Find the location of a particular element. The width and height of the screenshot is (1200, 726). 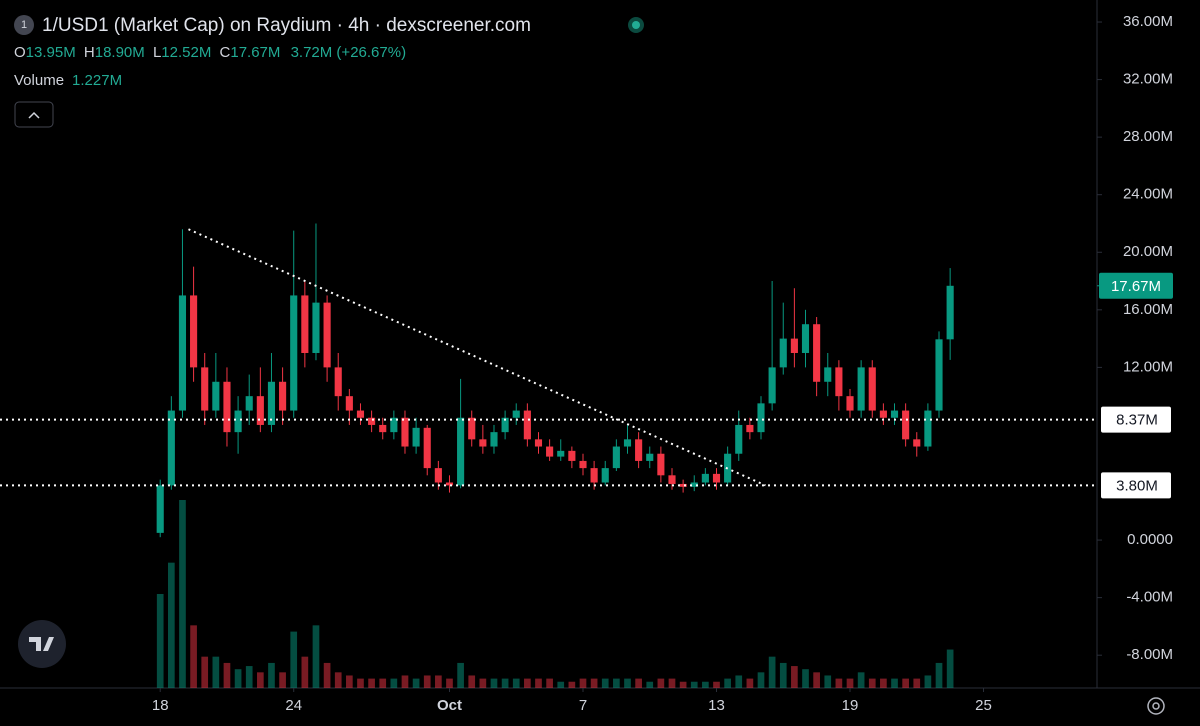

level-label: 8.37M is located at coordinates (1137, 420).